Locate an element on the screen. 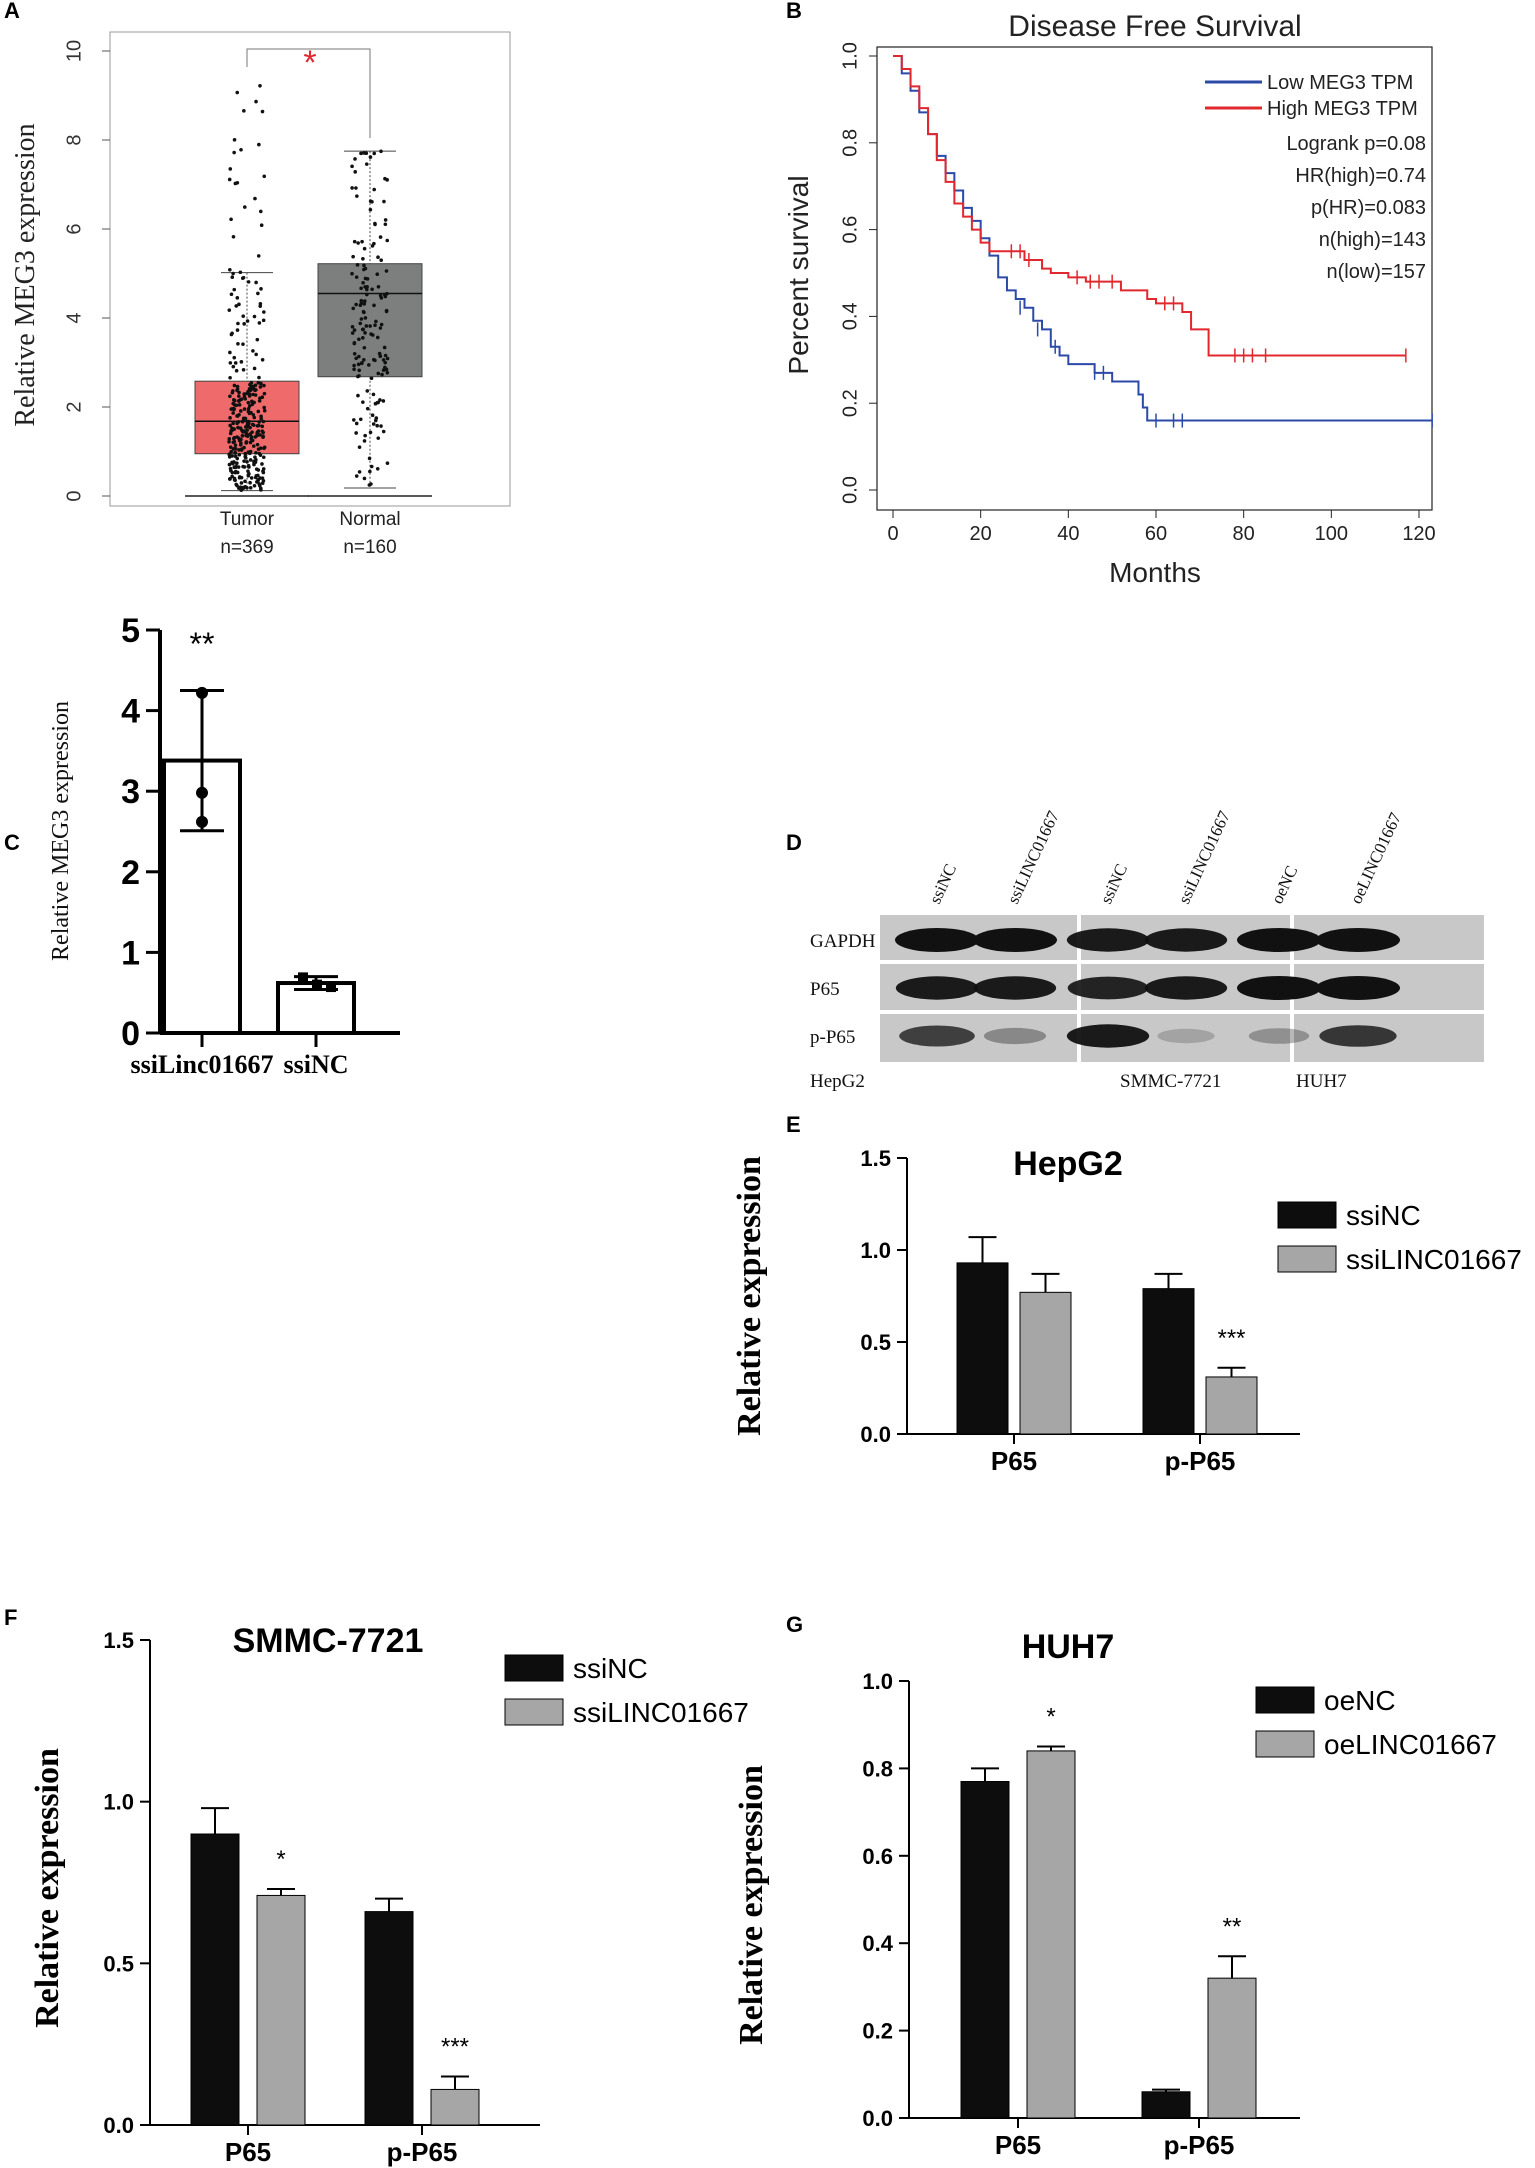 The width and height of the screenshot is (1535, 2168). significance-bracket is located at coordinates (308, 93).